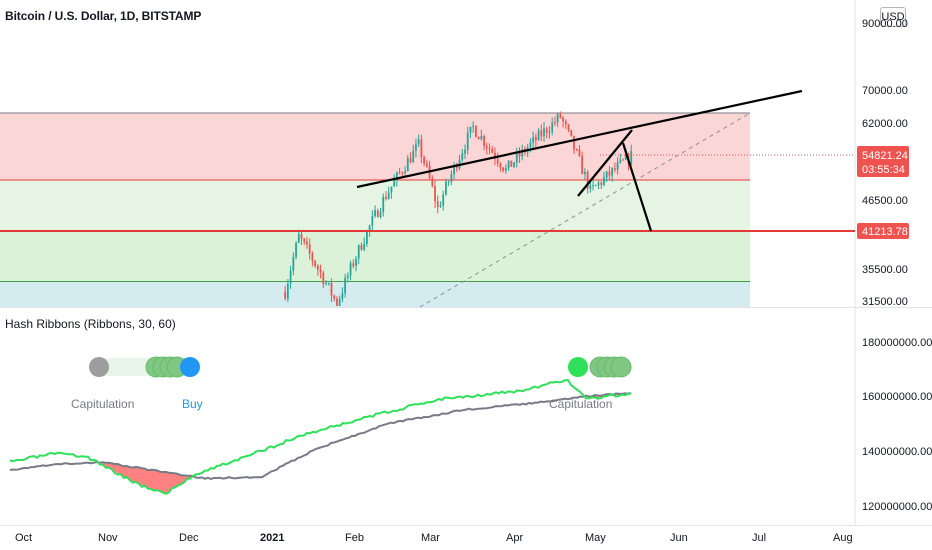  I want to click on lower-green-zone, so click(375, 256).